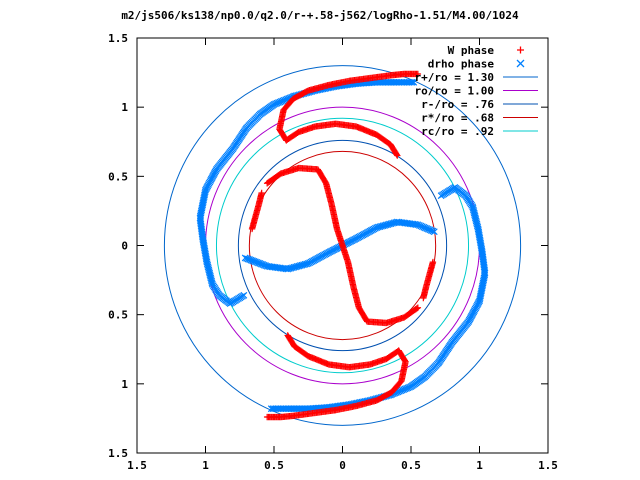 The width and height of the screenshot is (640, 480). I want to click on legend-label: W phase, so click(471, 50).